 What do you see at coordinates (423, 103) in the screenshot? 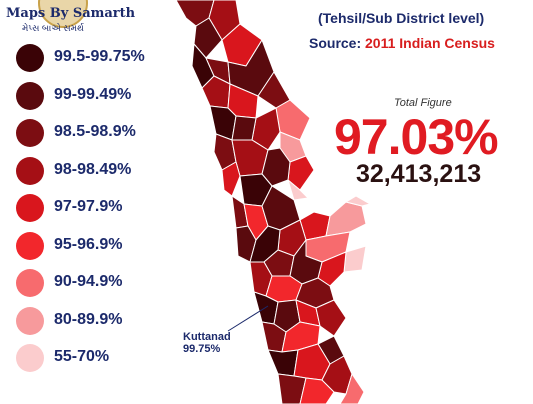
I see `total-figure-label: Total Figure` at bounding box center [423, 103].